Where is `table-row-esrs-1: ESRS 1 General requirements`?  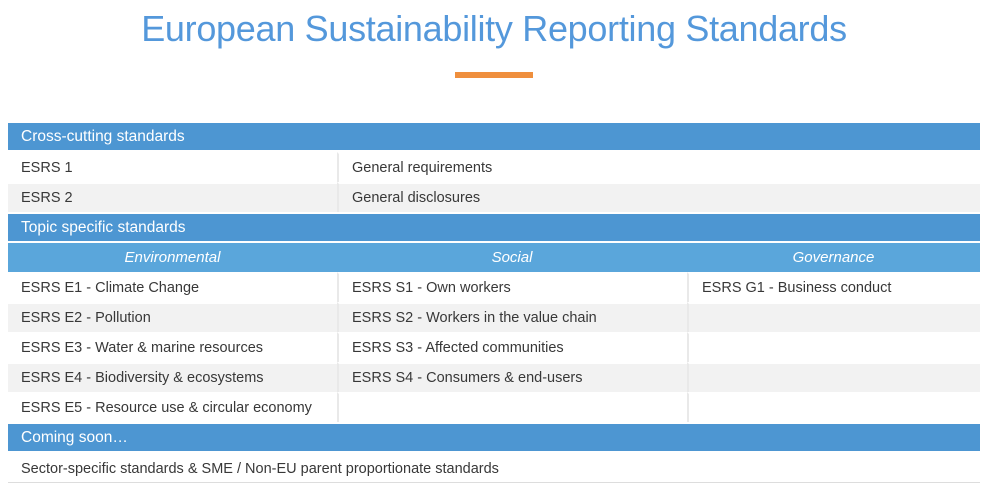 table-row-esrs-1: ESRS 1 General requirements is located at coordinates (494, 167).